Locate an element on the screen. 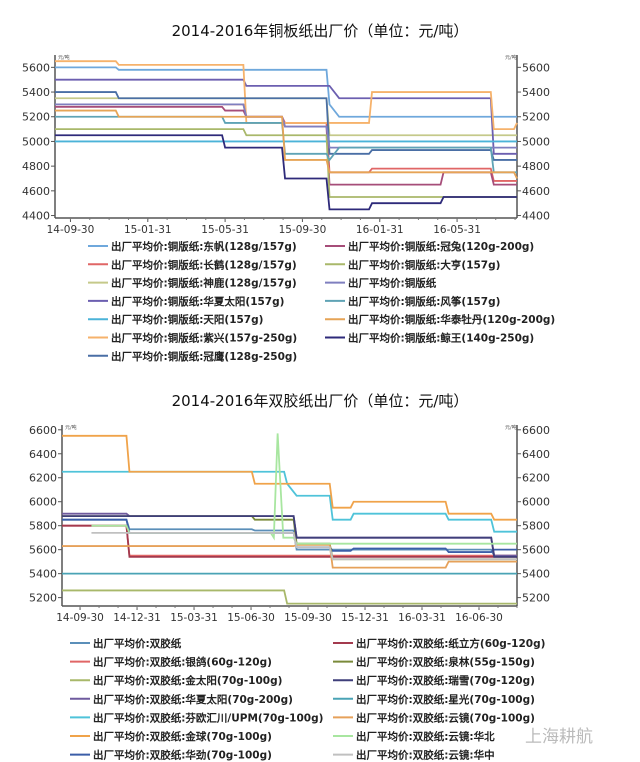 This screenshot has width=640, height=762. legend-label: 出厂平均价:铜版纸:神鹿(128g/157g) is located at coordinates (204, 283).